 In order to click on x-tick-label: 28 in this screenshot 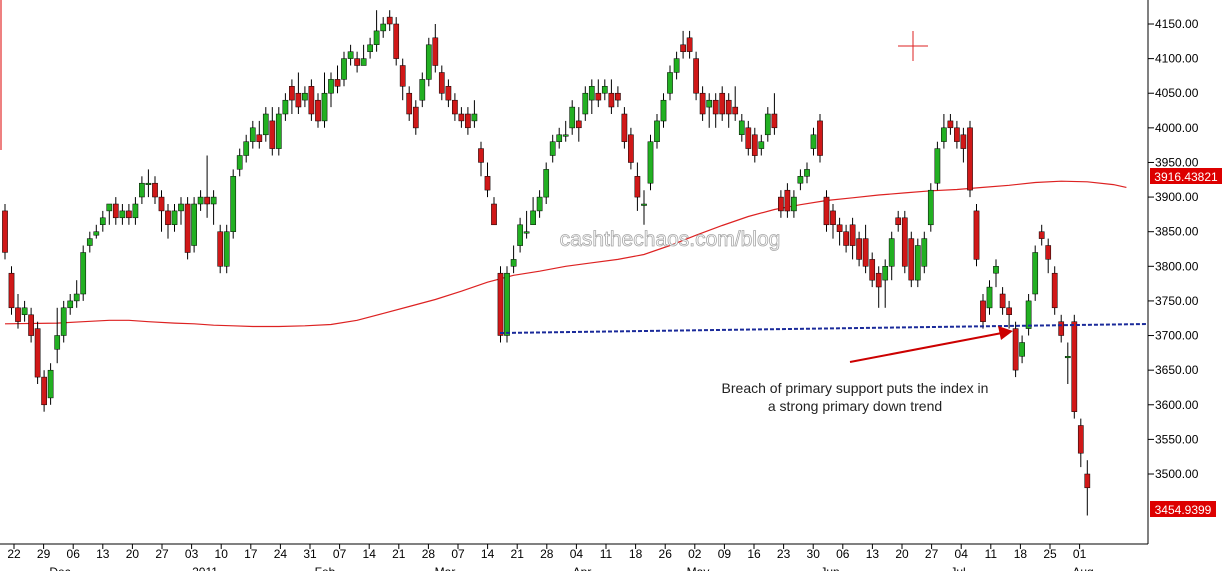, I will do `click(429, 554)`.